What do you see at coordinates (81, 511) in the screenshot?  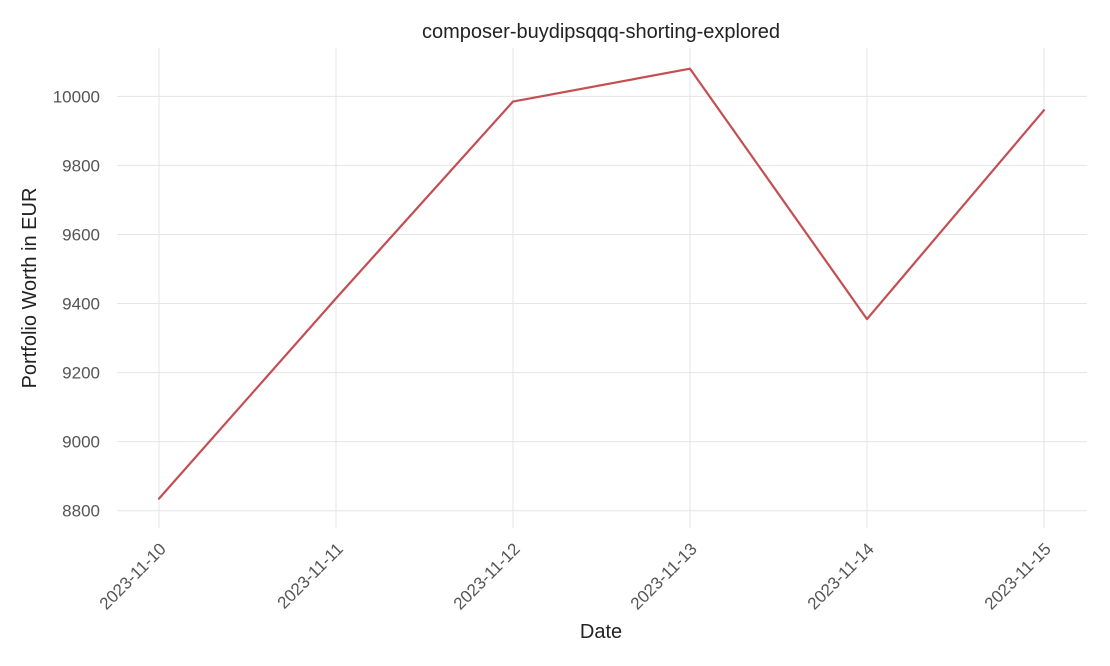 I see `y-tick-label: 8800` at bounding box center [81, 511].